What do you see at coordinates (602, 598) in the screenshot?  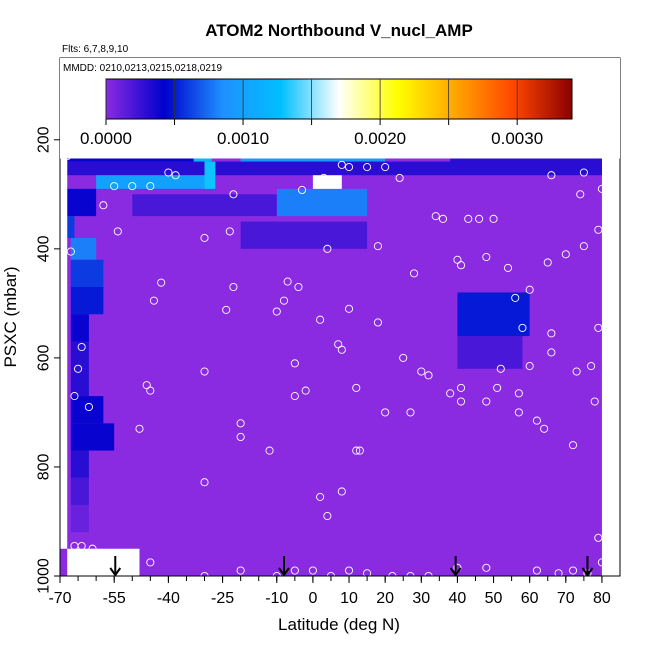 I see `x-tick-label: 80` at bounding box center [602, 598].